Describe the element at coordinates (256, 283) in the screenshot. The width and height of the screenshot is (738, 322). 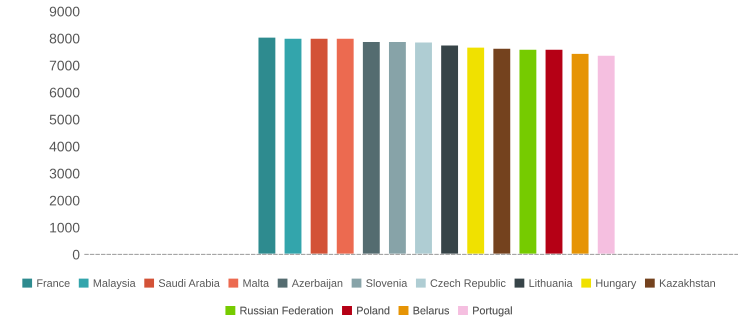
I see `legend-label: Malta` at that location.